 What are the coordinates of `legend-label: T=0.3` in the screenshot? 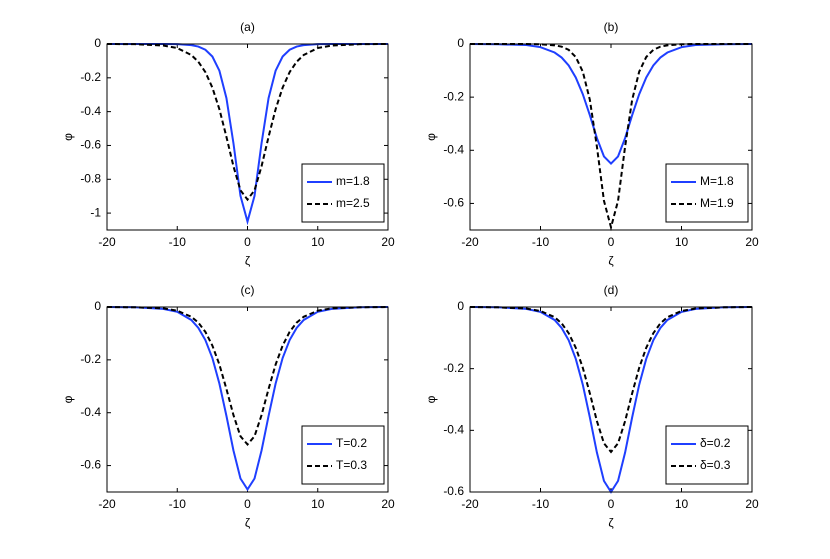 It's located at (351, 465).